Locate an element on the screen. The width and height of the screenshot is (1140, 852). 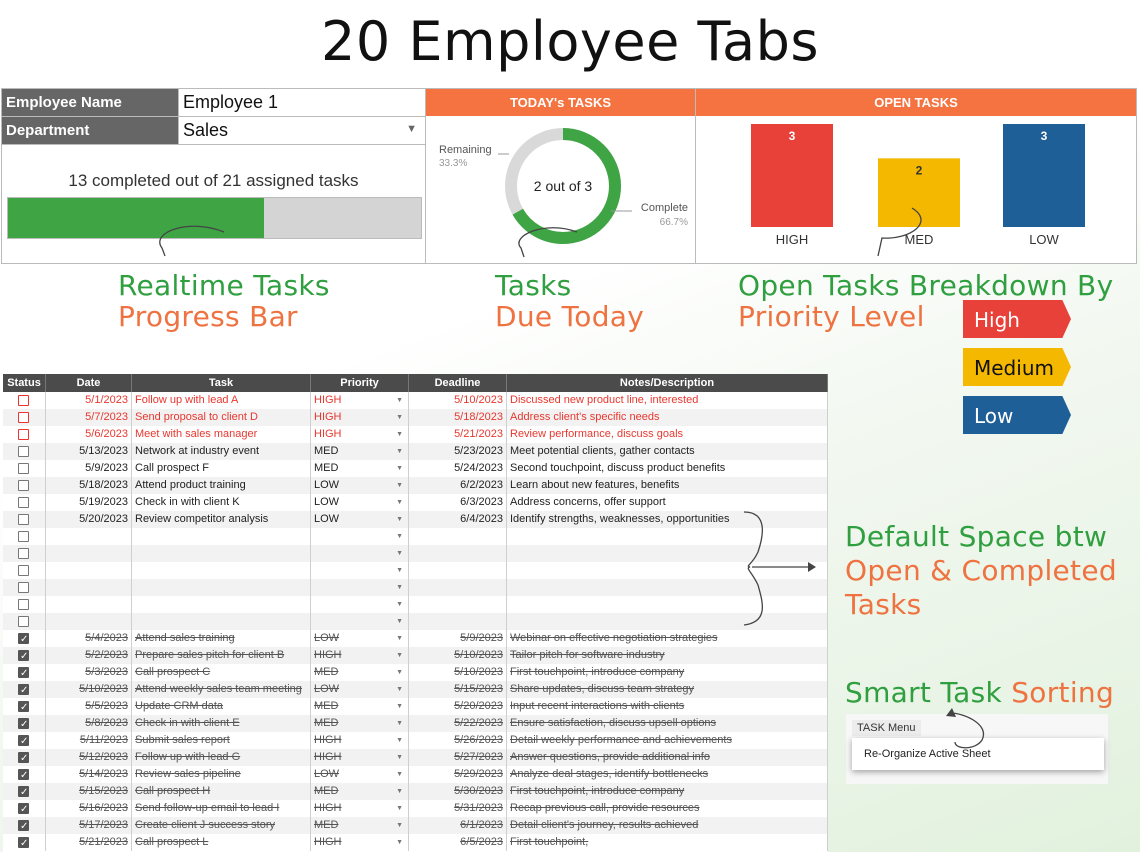
date-cell: 5/18/2023 is located at coordinates (89, 485).